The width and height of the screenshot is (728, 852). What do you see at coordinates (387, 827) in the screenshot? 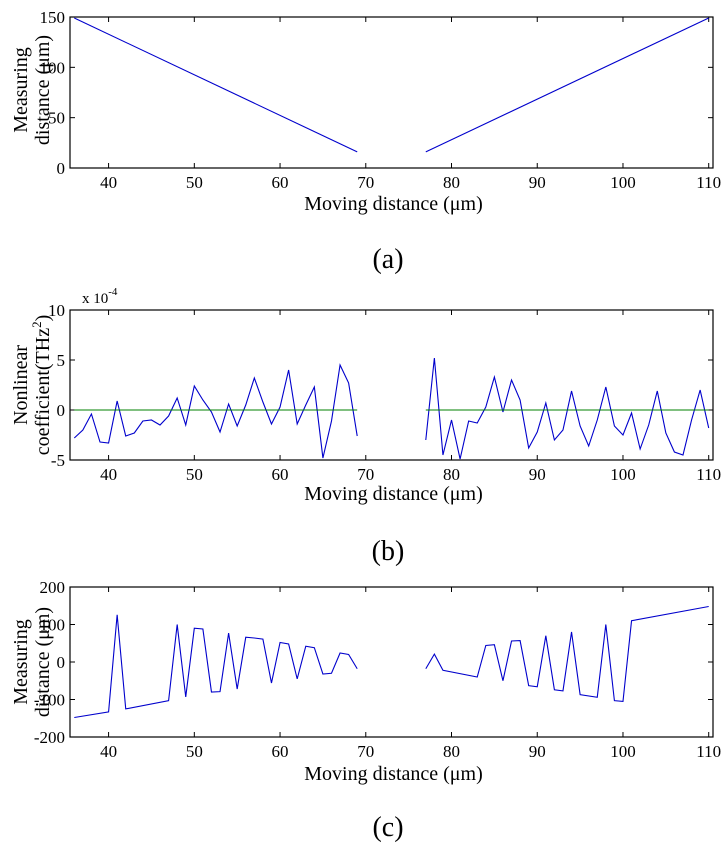
I see `panel-label: (c)` at bounding box center [387, 827].